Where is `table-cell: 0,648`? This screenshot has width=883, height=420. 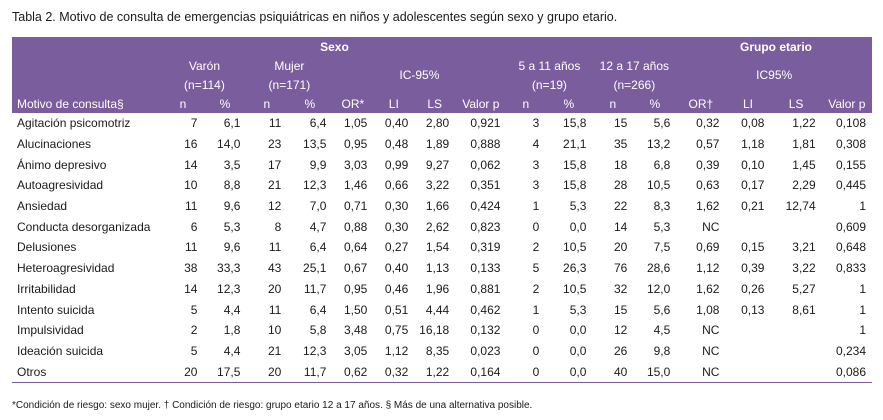 table-cell: 0,648 is located at coordinates (850, 247).